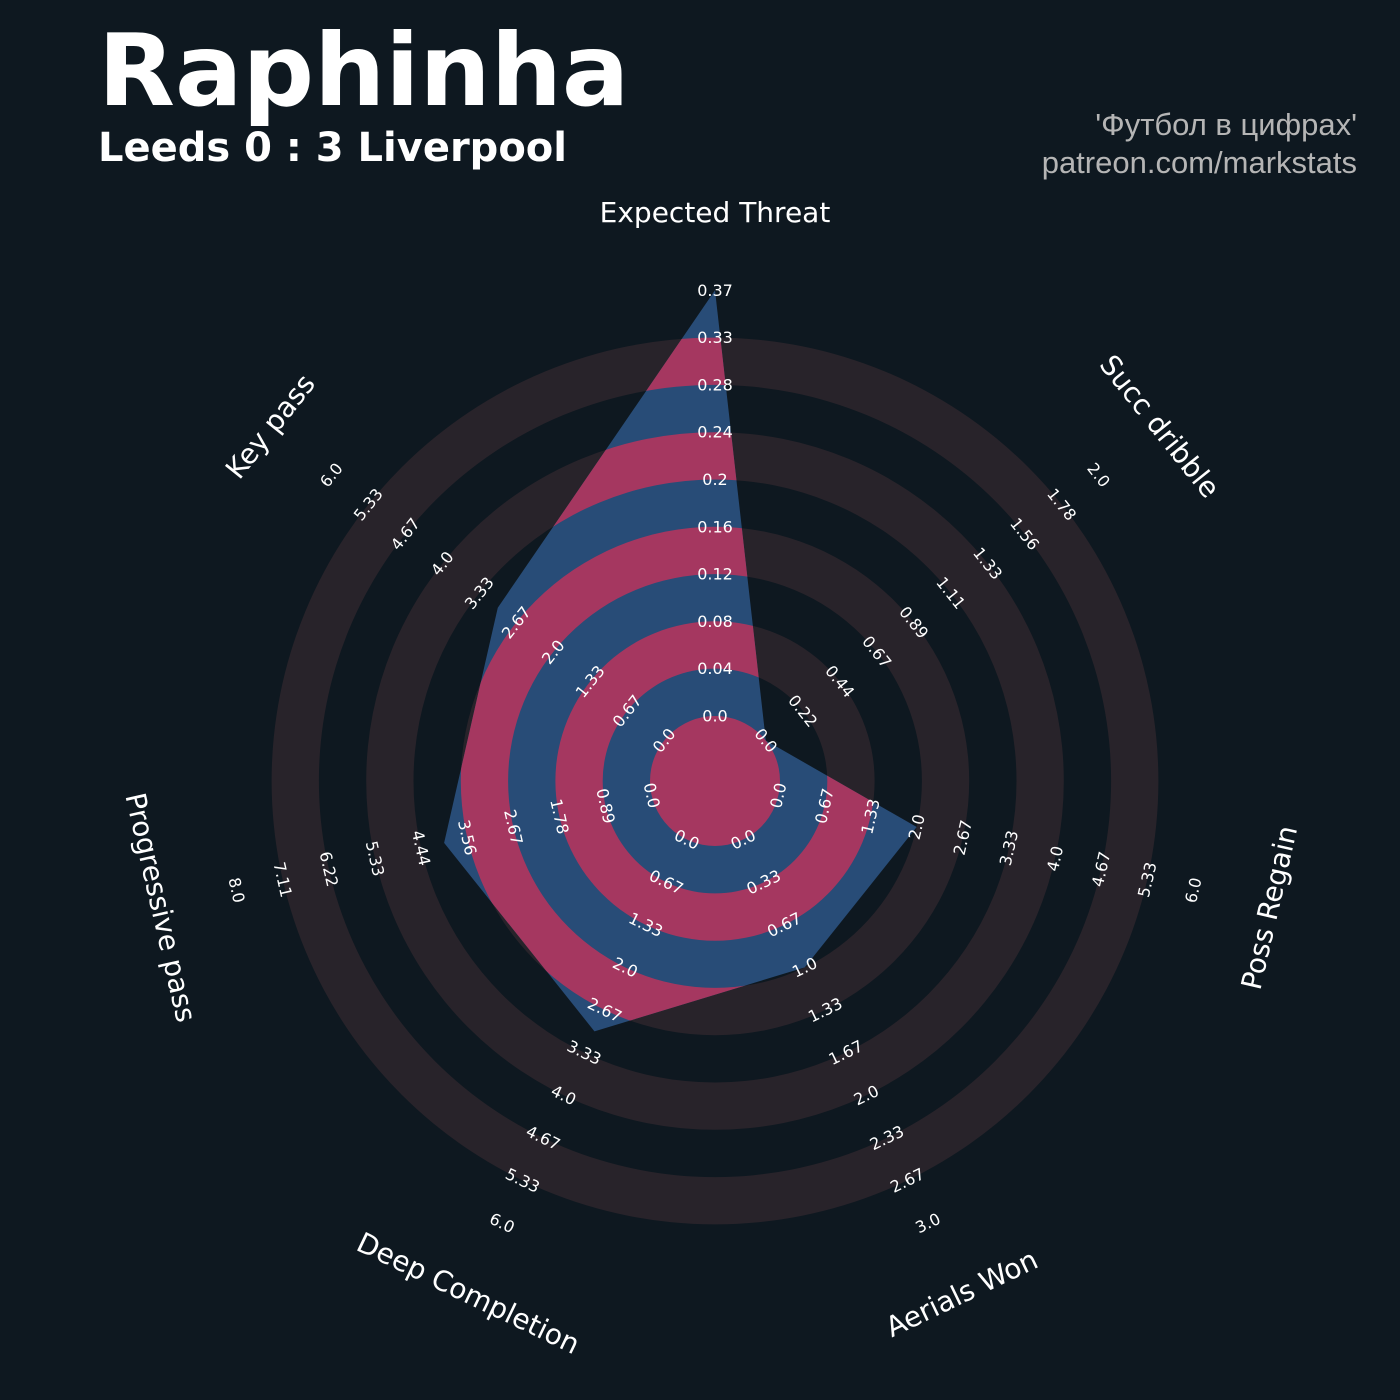 The image size is (1400, 1400). Describe the element at coordinates (715, 290) in the screenshot. I see `tick-label: 0.37` at that location.